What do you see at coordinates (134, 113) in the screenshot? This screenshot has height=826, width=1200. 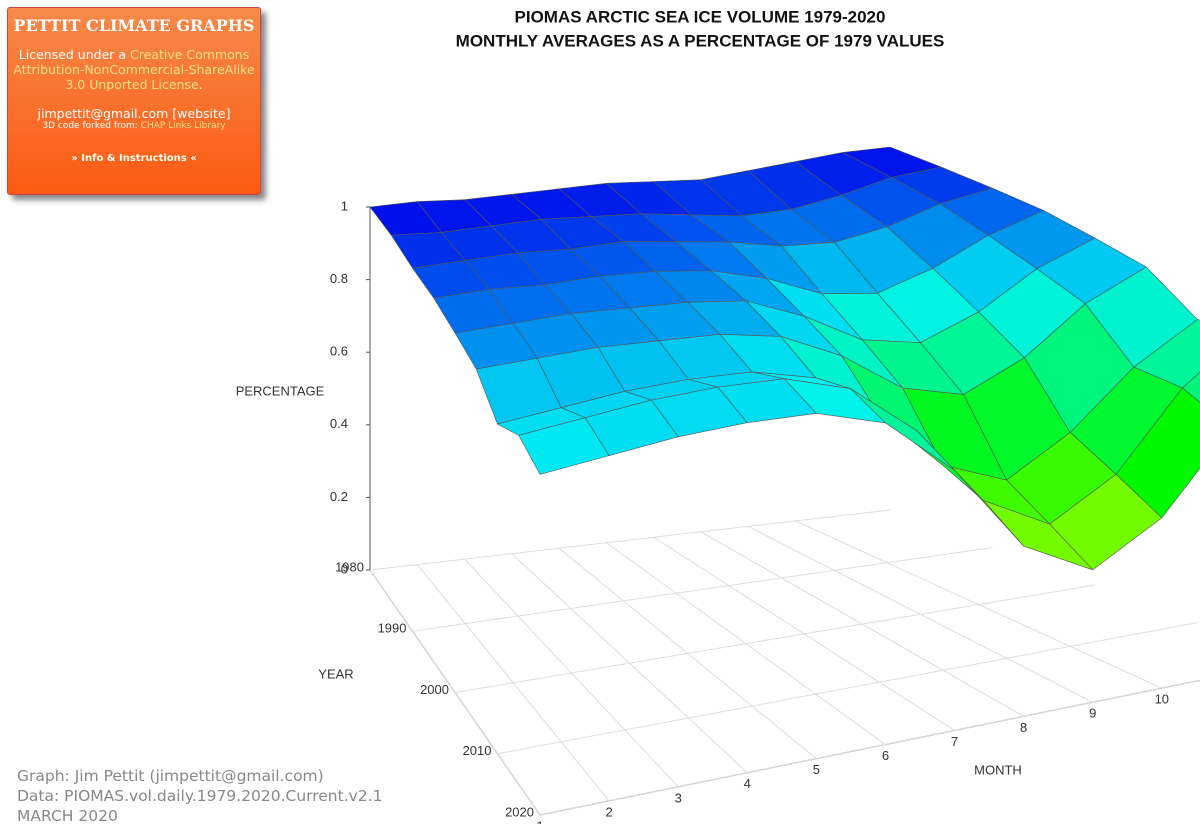 I see `contact: jimpettit@gmail.com [website]` at bounding box center [134, 113].